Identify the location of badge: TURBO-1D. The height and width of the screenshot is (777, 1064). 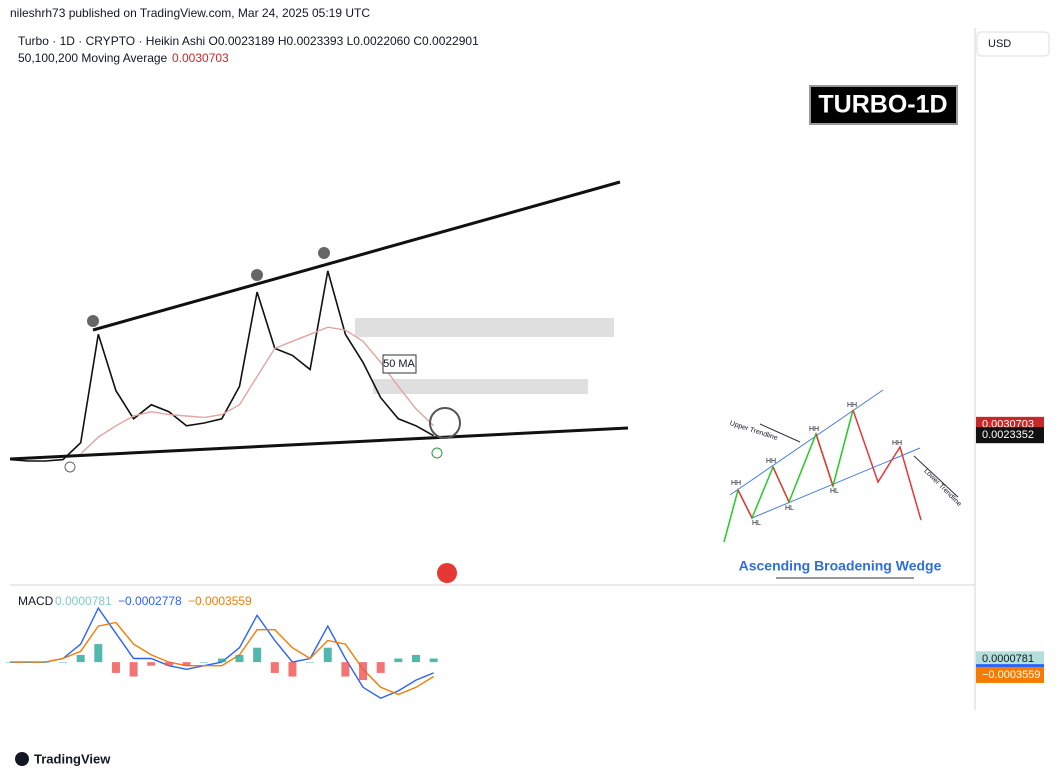
(882, 105).